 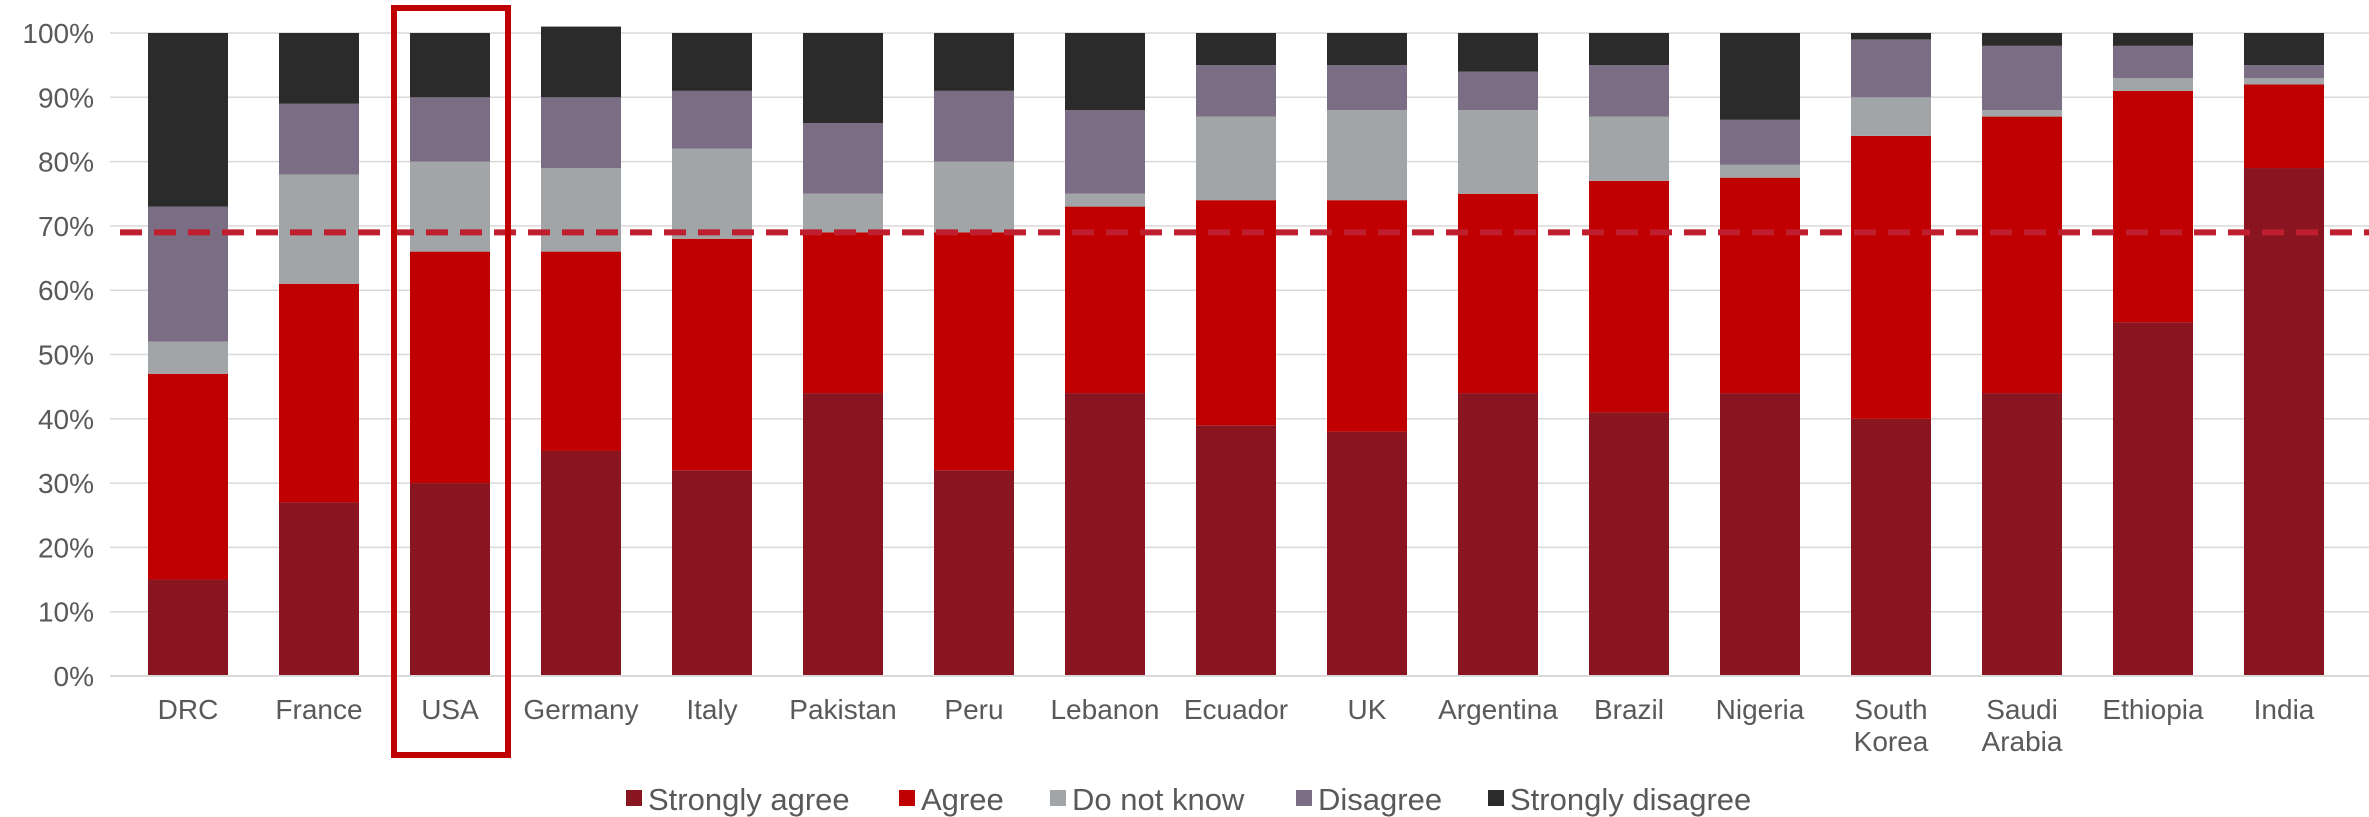 I want to click on highlight-box, so click(x=451, y=381).